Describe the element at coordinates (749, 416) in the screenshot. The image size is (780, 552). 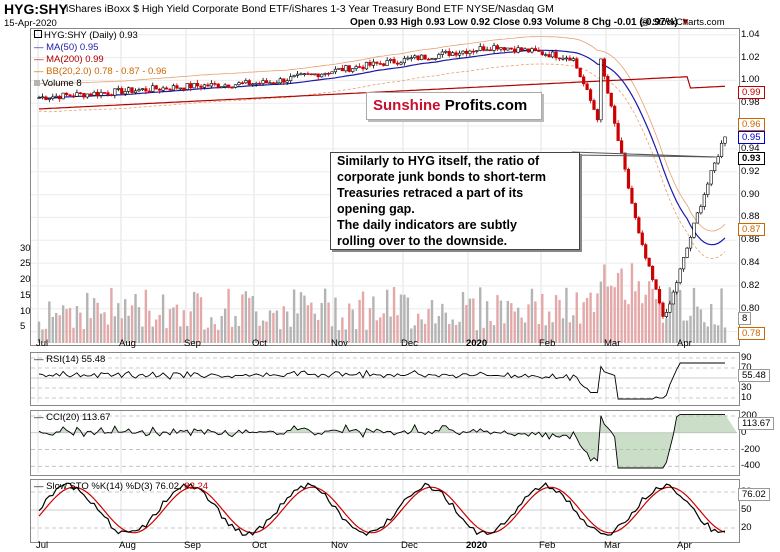
I see `cci-tick: 200` at that location.